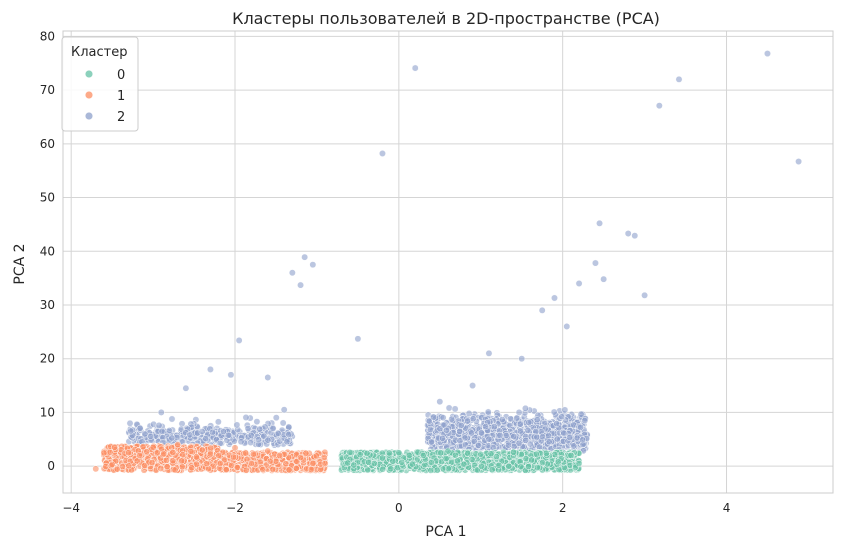 This screenshot has height=548, width=842. I want to click on y-tick-label: 60, so click(47, 144).